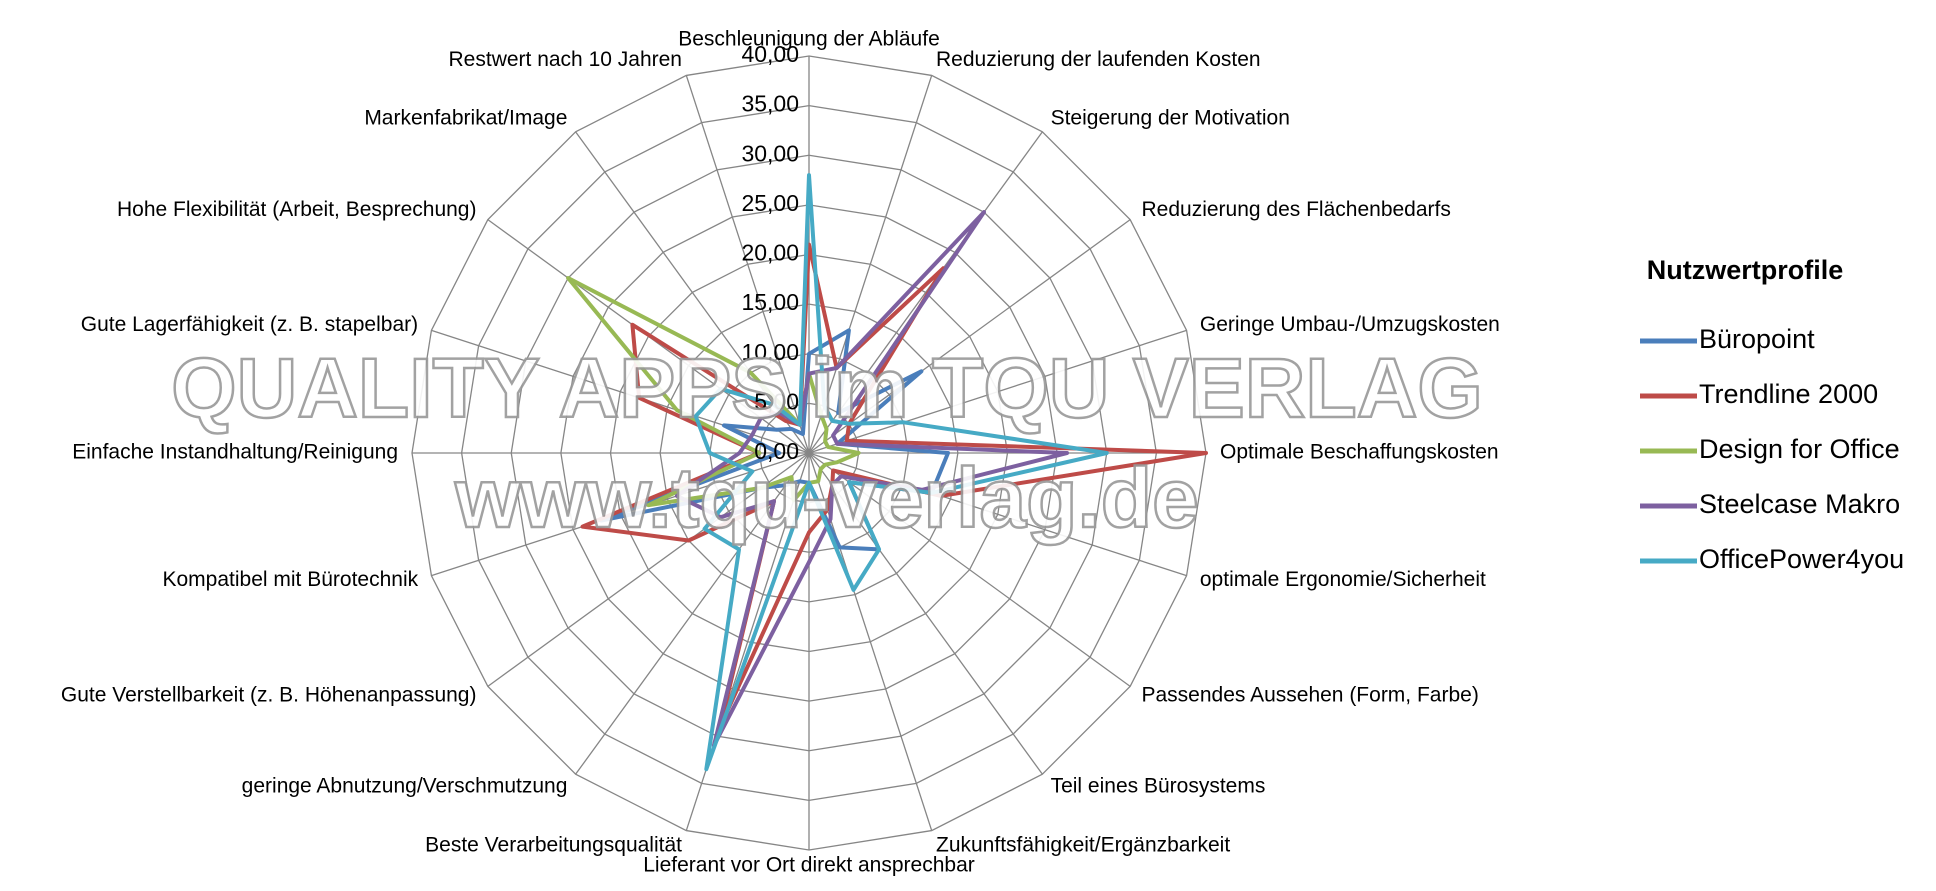 The height and width of the screenshot is (891, 1936). Describe the element at coordinates (1799, 449) in the screenshot. I see `legend-text: Design for Office` at that location.